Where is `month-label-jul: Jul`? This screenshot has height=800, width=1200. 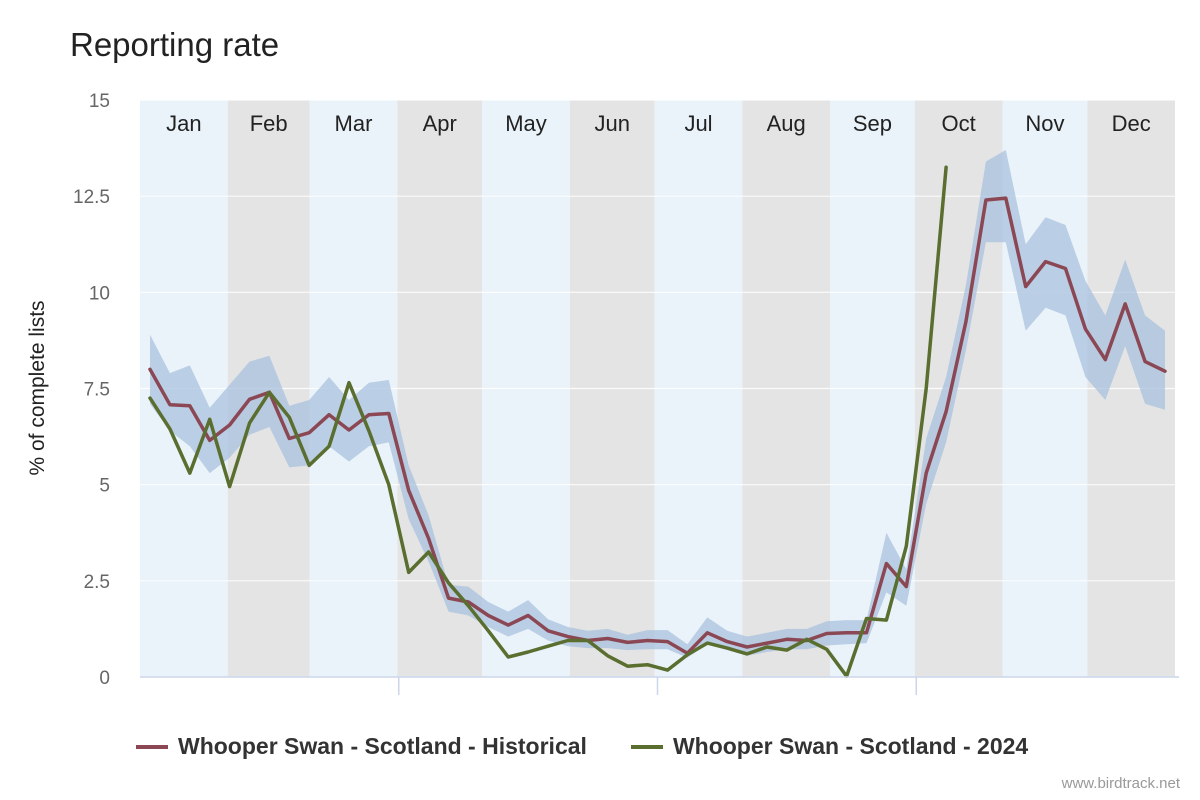 month-label-jul: Jul is located at coordinates (698, 123).